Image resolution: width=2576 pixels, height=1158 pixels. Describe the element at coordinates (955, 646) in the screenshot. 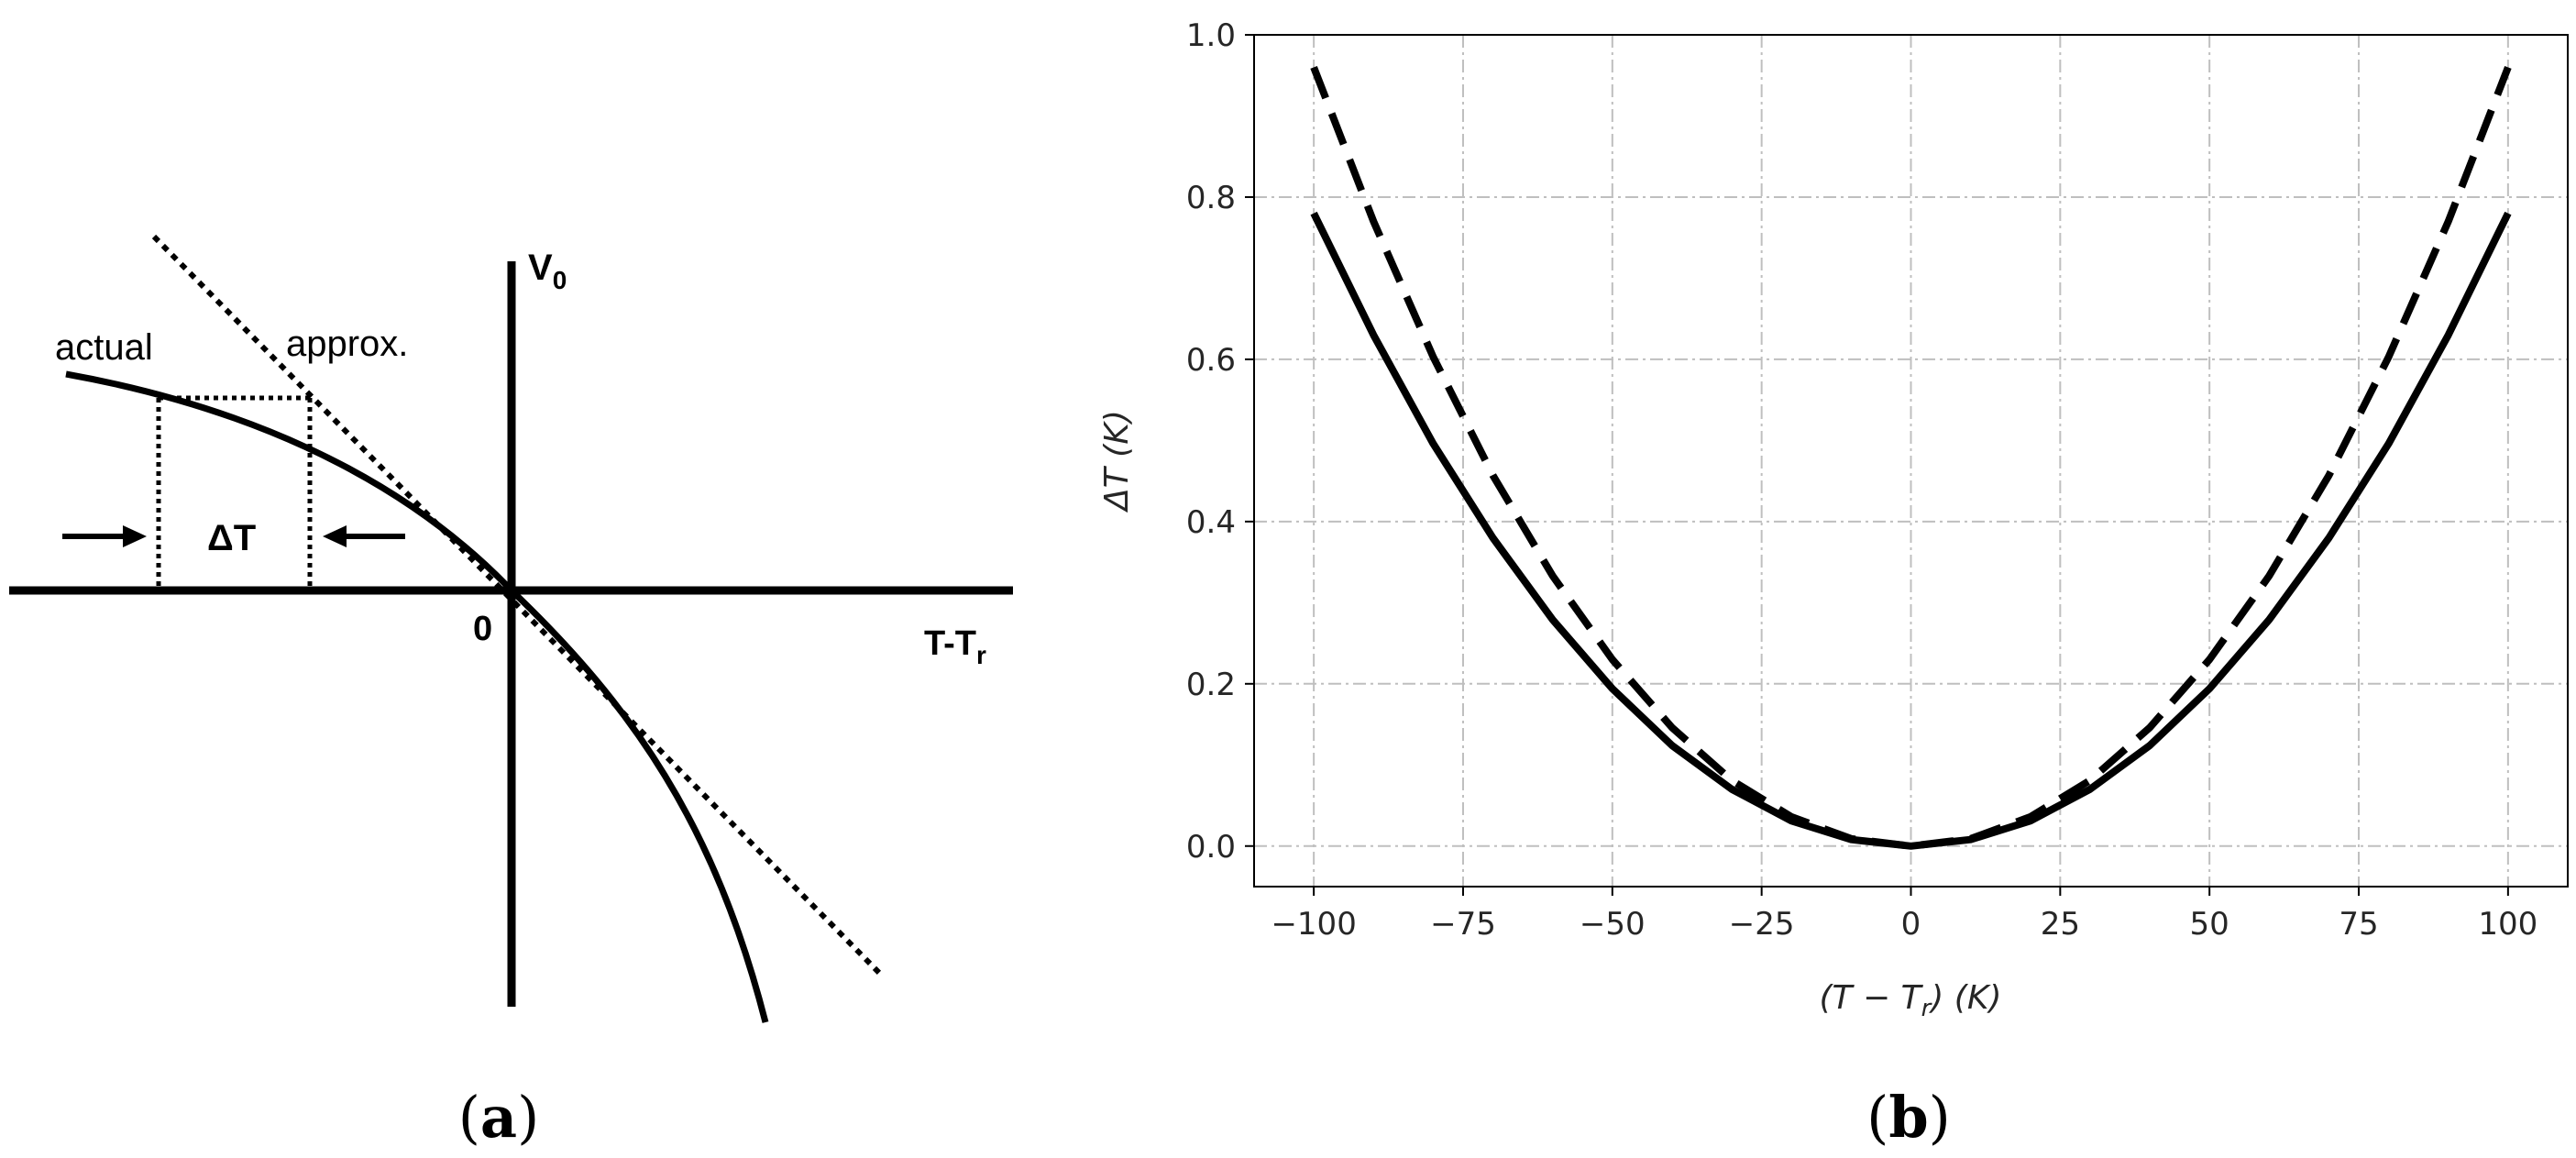

I see `sketch-x-axis-label: T-Tr` at that location.